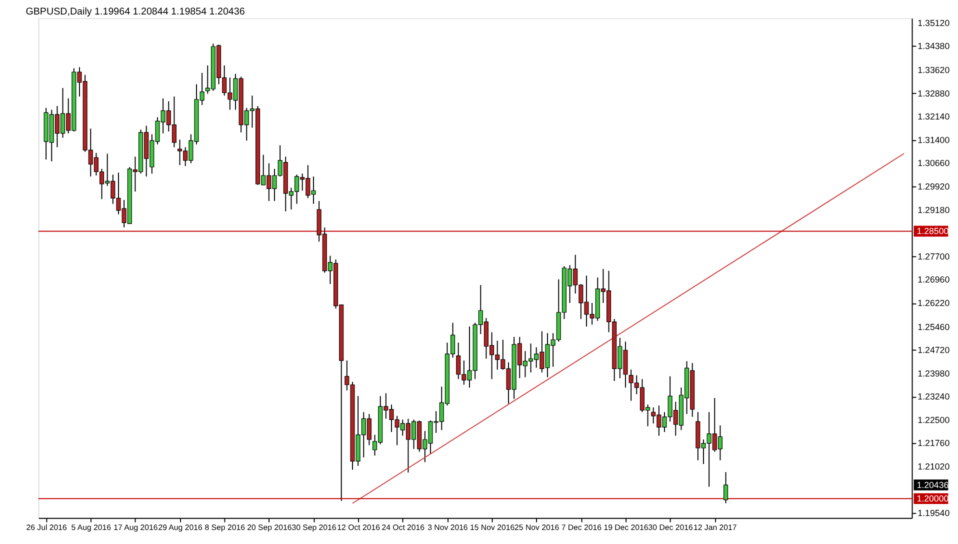 The width and height of the screenshot is (958, 544). I want to click on y-tick-label: 1.32880, so click(934, 93).